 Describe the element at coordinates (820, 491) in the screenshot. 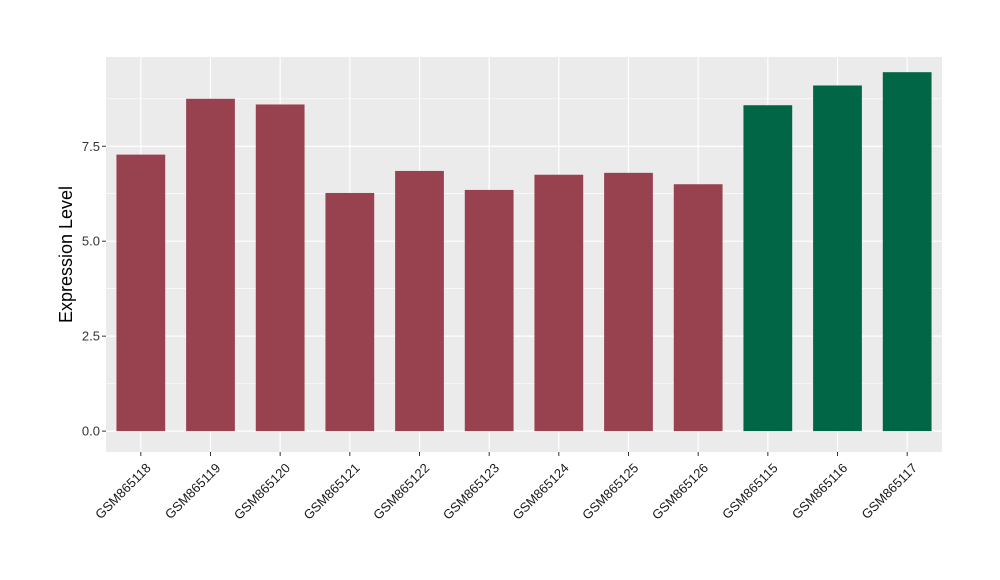

I see `x-tick-label: GSM865116` at that location.